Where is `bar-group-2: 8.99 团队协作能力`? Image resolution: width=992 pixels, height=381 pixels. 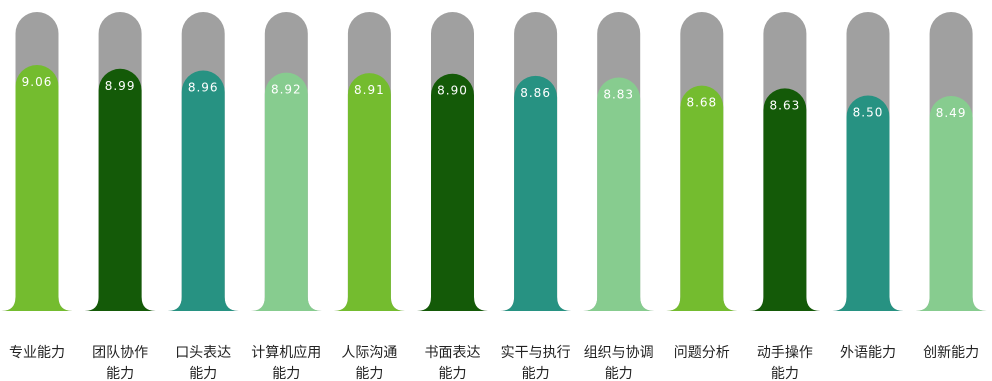
bar-group-2: 8.99 团队协作能力 is located at coordinates (120, 196).